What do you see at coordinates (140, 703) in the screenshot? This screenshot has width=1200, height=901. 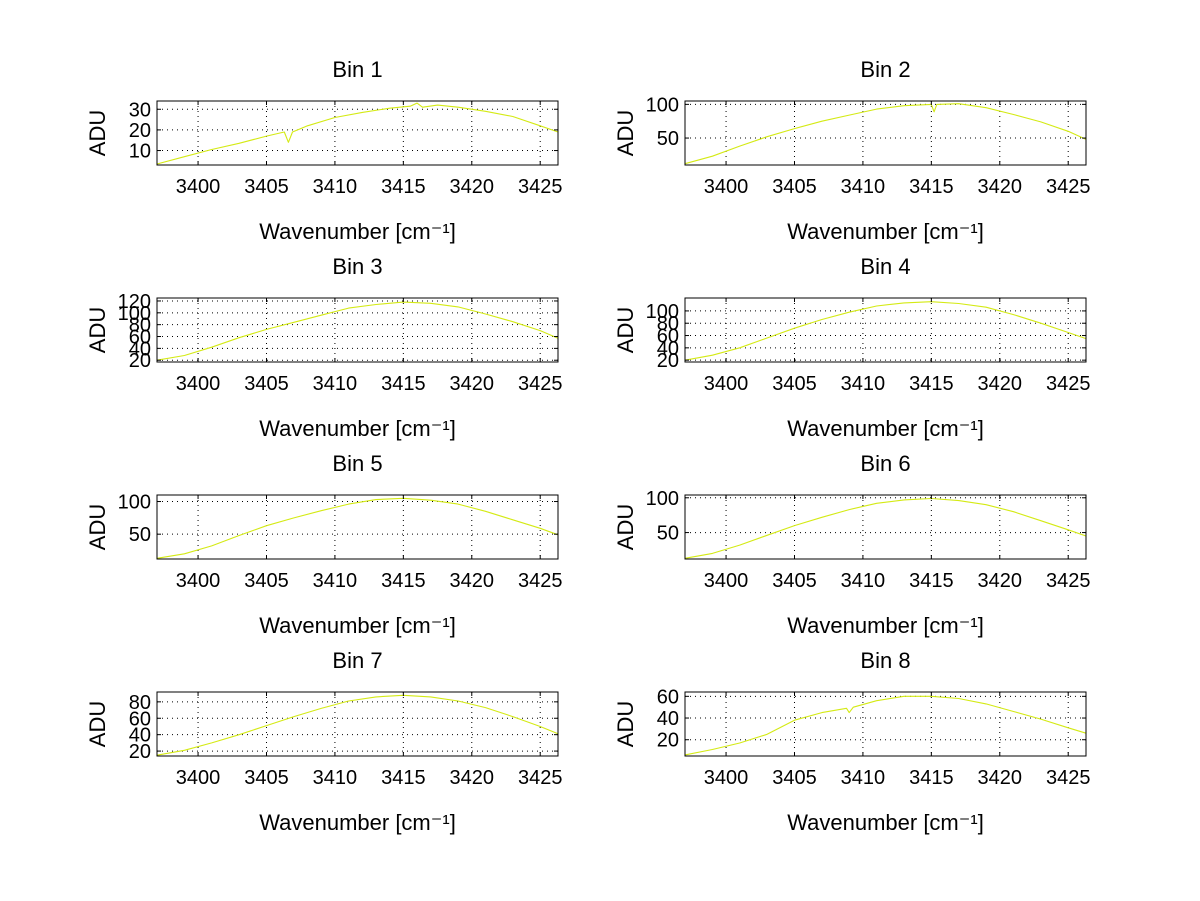 I see `y-tick-label: 80` at bounding box center [140, 703].